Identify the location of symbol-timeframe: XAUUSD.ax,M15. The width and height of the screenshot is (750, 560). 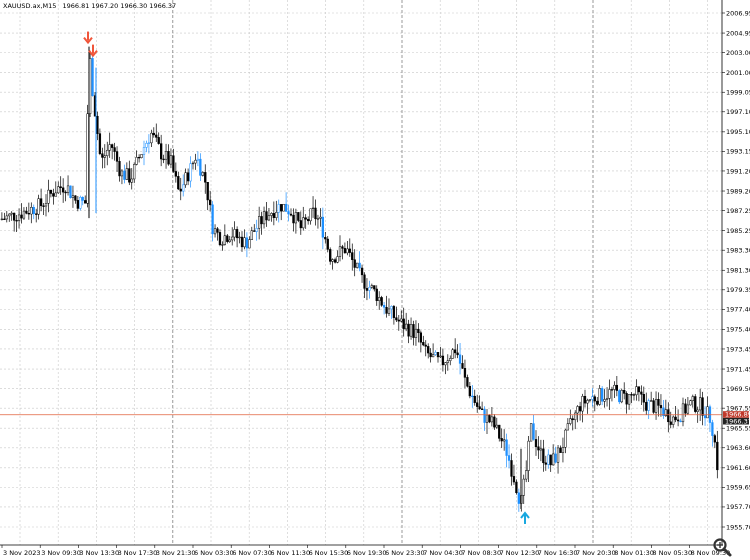
(29, 6).